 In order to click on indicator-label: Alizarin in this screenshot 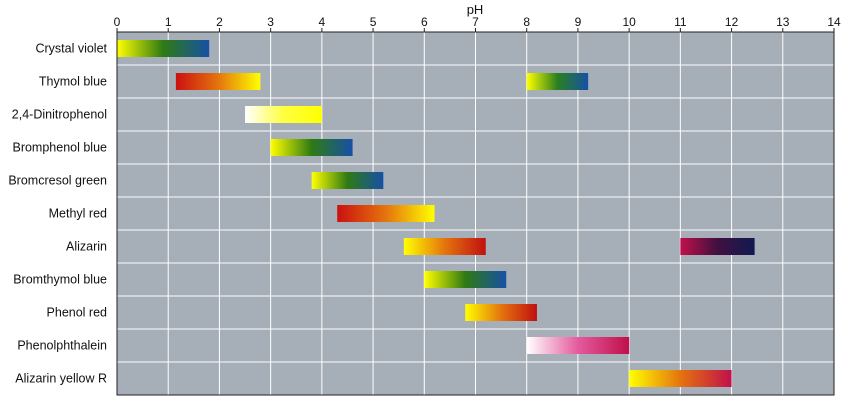, I will do `click(86, 247)`.